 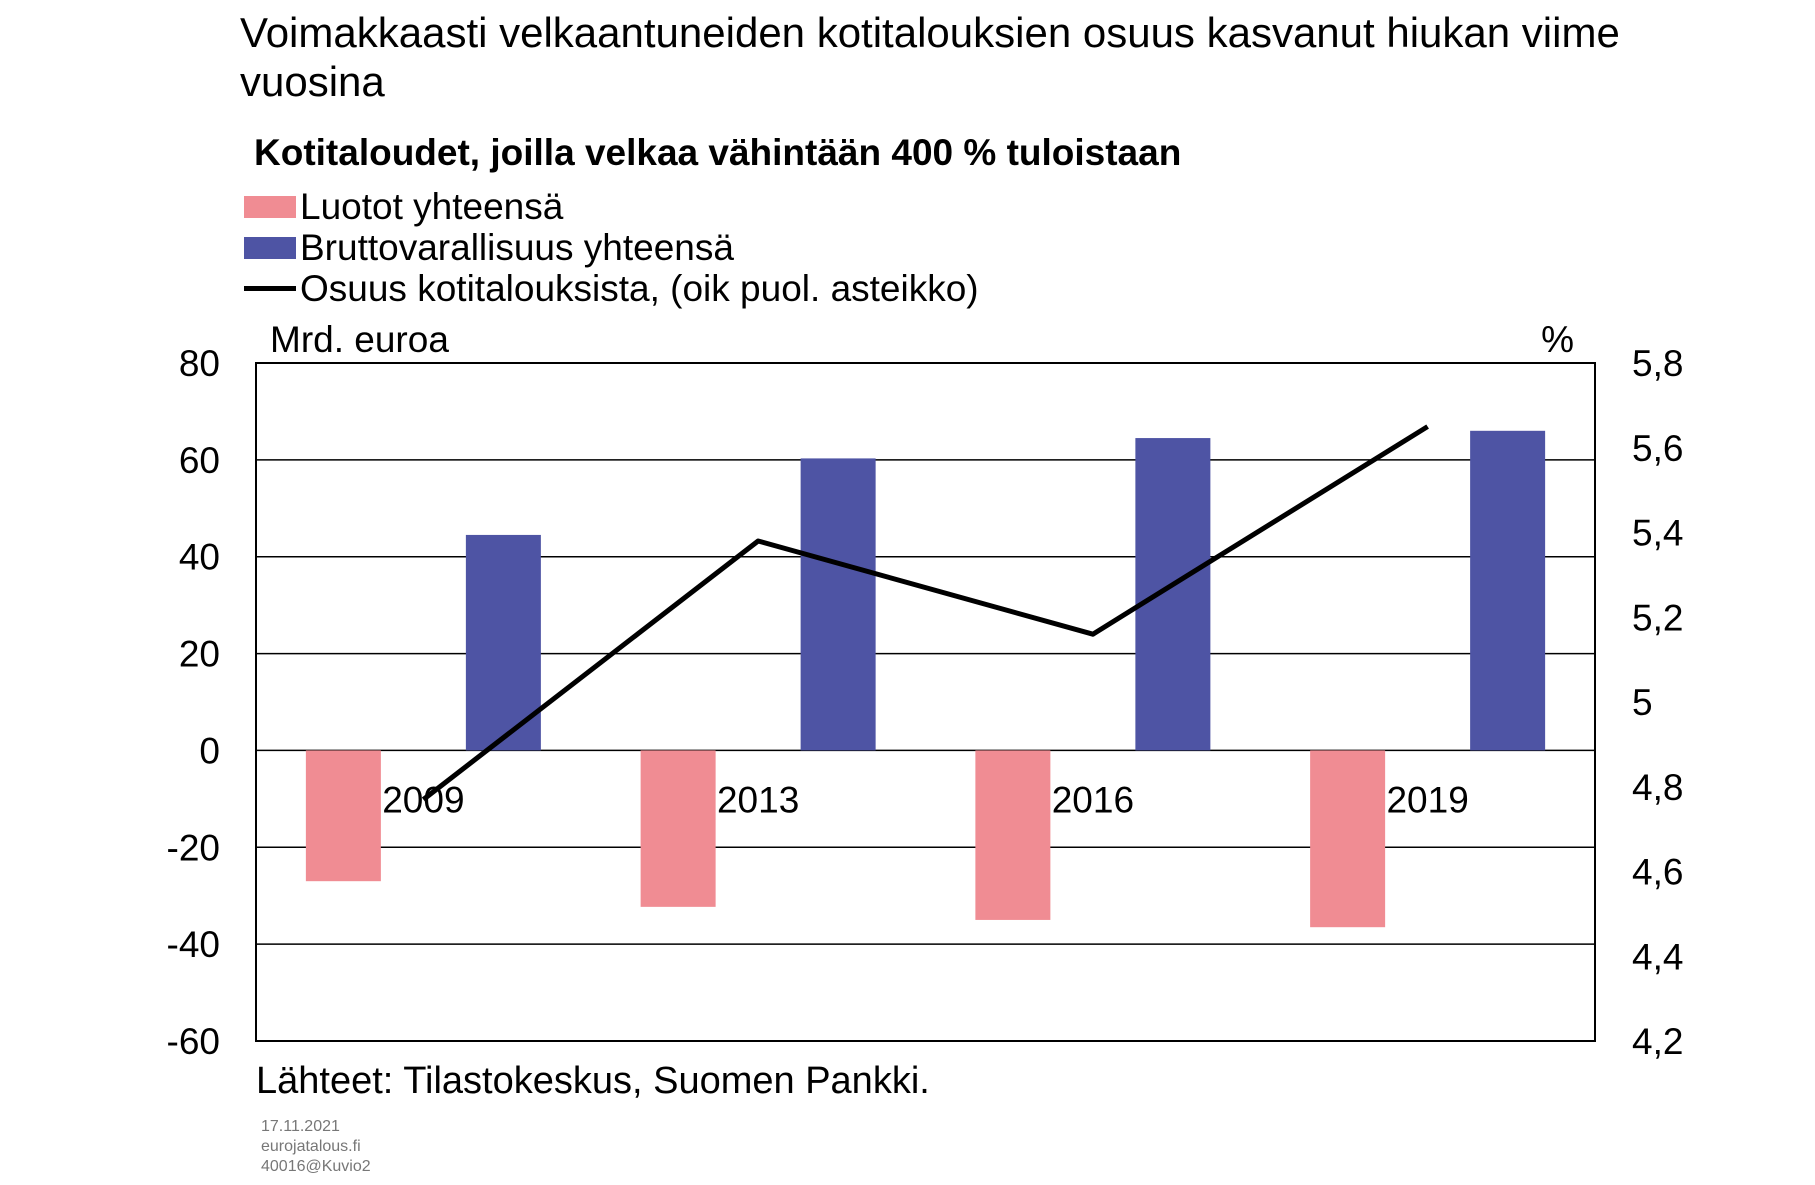 What do you see at coordinates (1657, 956) in the screenshot?
I see `y-right-tick-label: 4,4` at bounding box center [1657, 956].